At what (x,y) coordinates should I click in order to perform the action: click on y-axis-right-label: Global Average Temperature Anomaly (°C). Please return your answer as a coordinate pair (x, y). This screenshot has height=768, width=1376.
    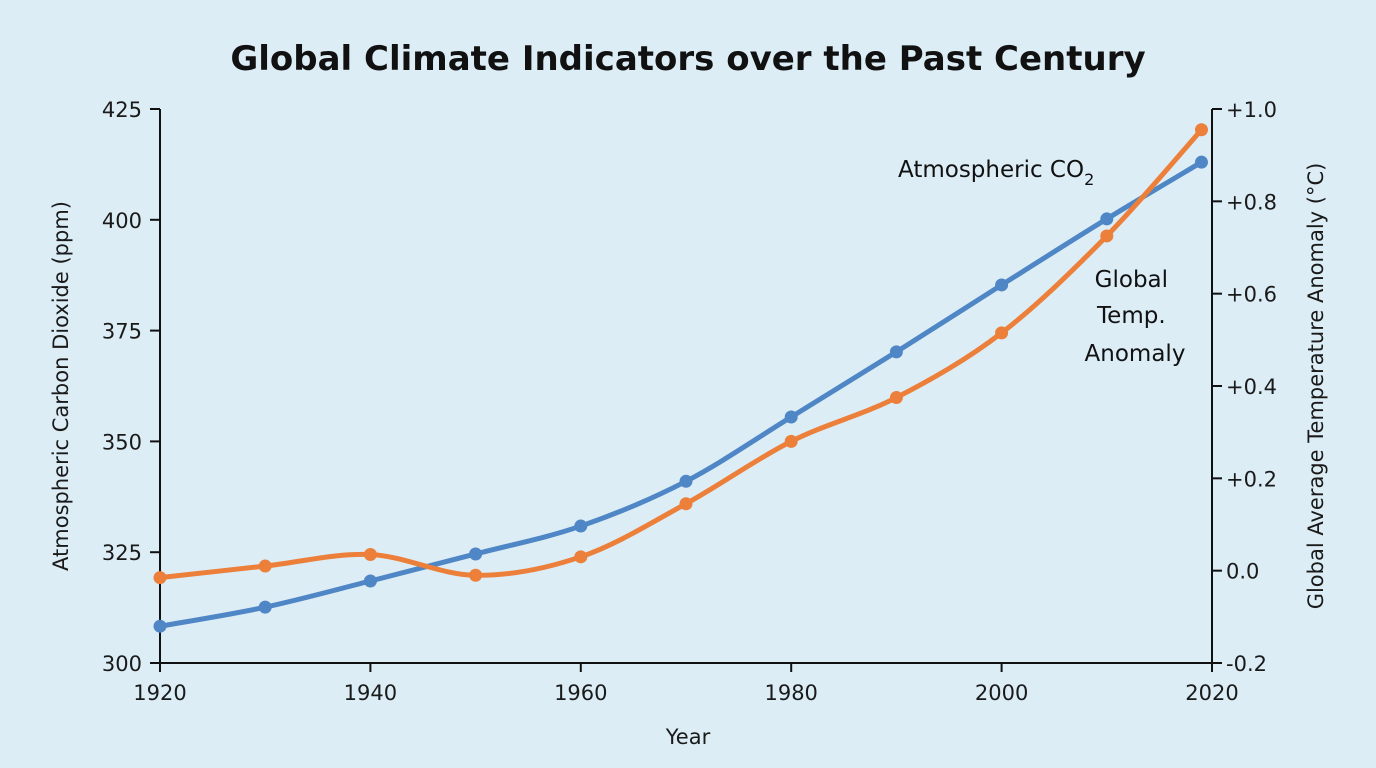
    Looking at the image, I should click on (1316, 386).